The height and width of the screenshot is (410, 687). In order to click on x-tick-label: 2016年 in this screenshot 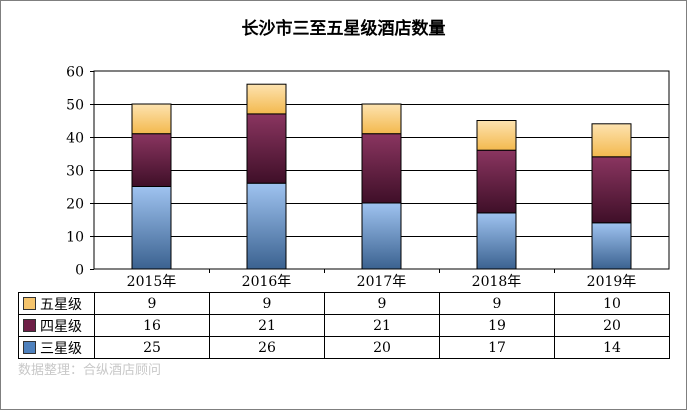, I will do `click(267, 282)`.